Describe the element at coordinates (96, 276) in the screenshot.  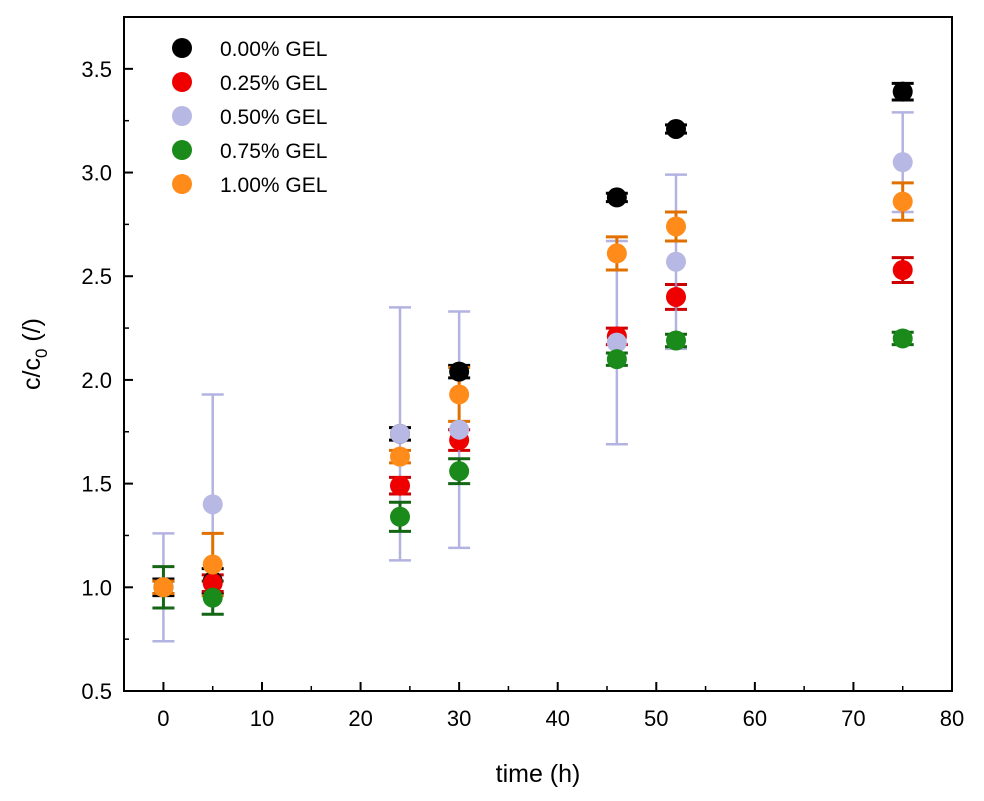
I see `y-tick-label: 2.5` at that location.